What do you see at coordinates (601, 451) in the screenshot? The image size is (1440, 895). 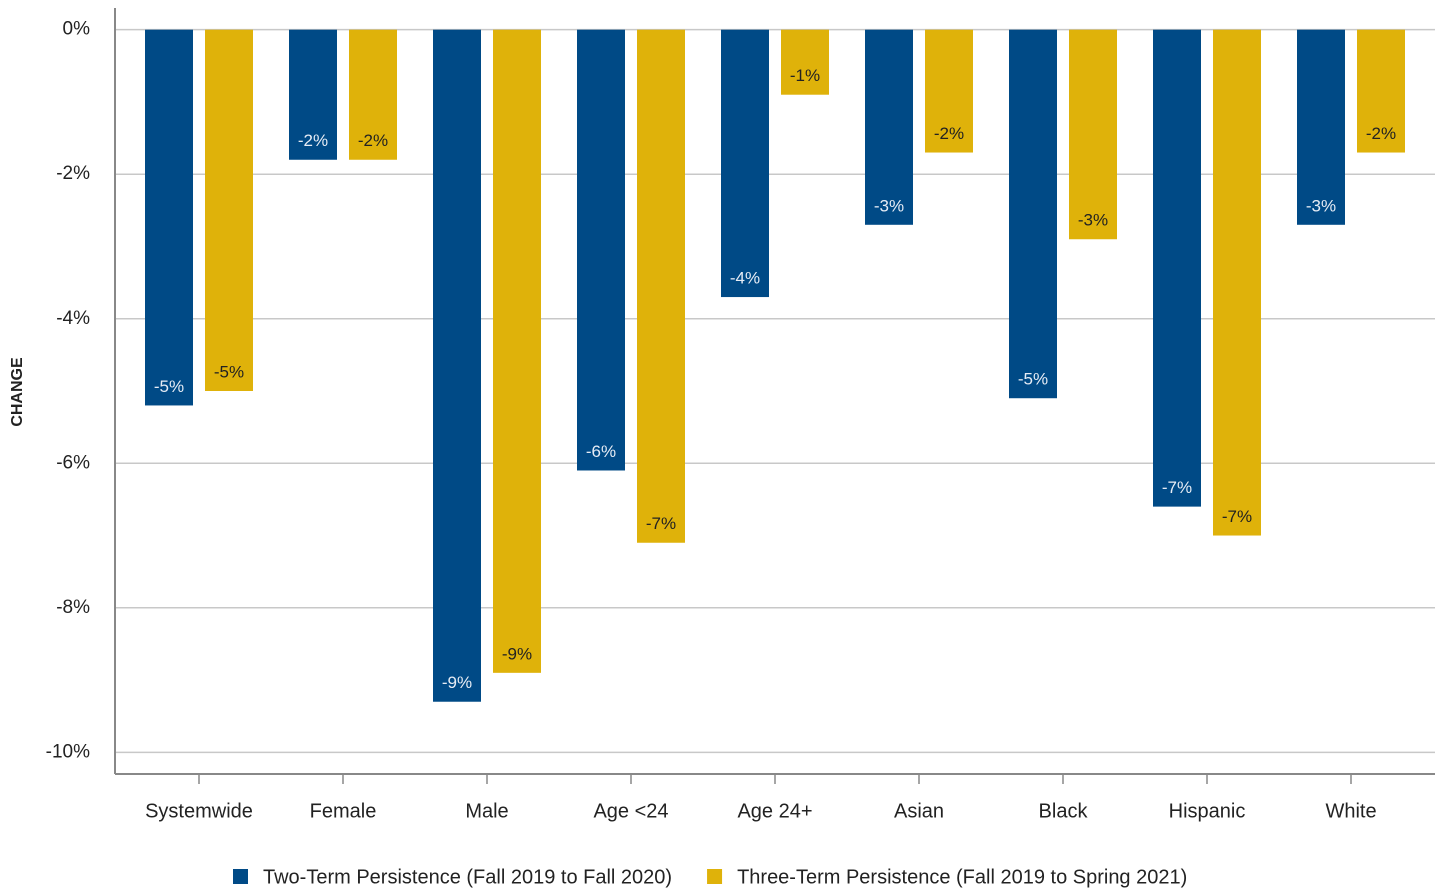 I see `value-label: -6%` at bounding box center [601, 451].